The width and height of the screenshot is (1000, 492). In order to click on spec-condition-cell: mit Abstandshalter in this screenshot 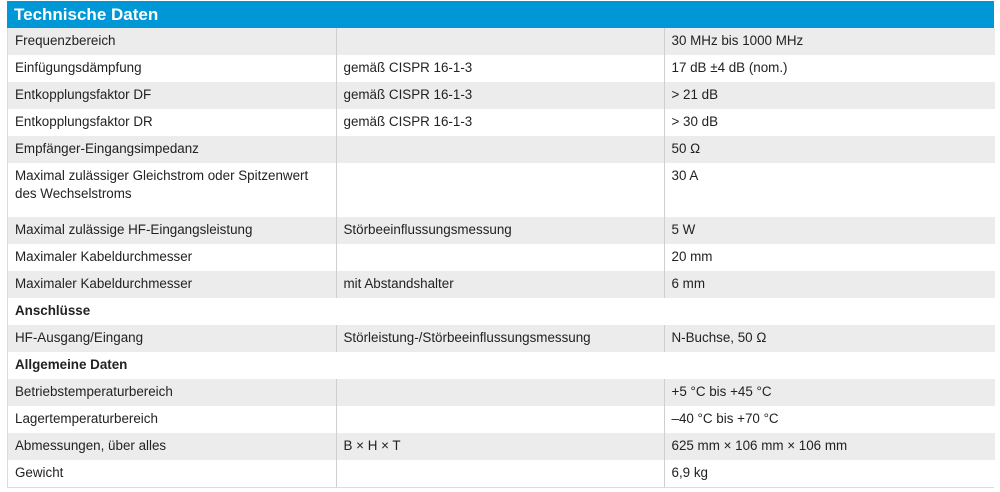, I will do `click(500, 284)`.